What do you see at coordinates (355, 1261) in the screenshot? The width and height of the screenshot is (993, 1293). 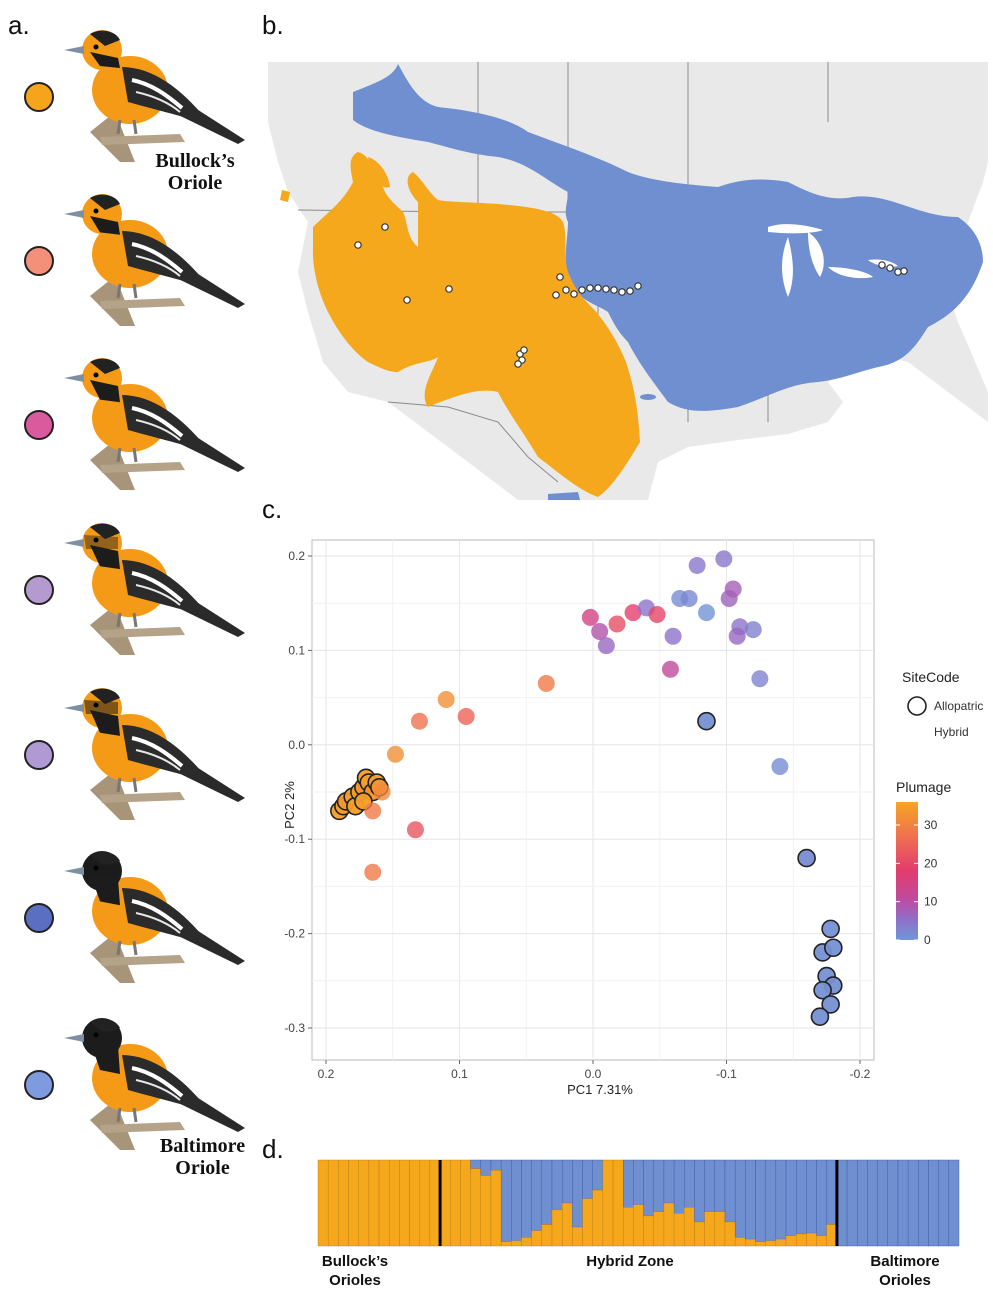 I see `group-label-bullocks-line1: Bullock’s` at bounding box center [355, 1261].